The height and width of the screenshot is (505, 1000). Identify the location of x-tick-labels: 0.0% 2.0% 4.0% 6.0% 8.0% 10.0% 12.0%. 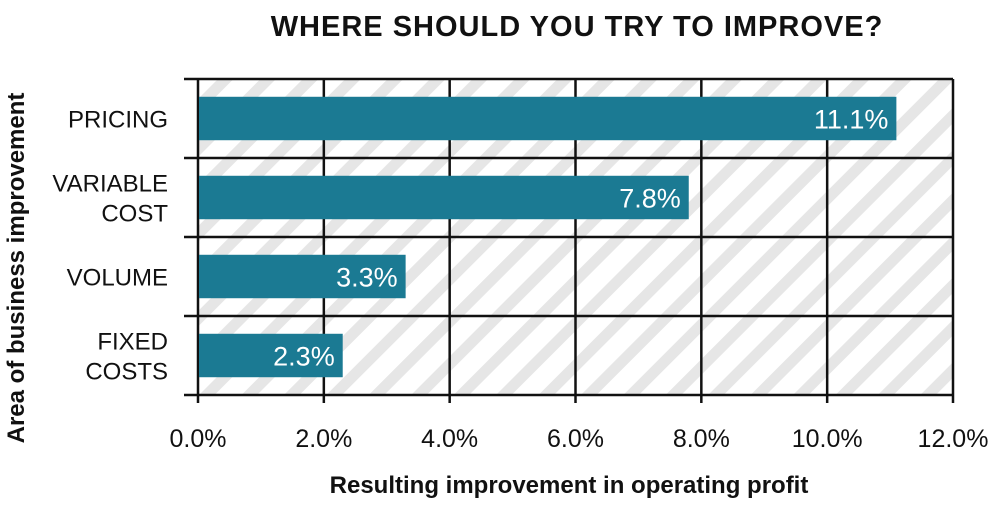
(579, 439).